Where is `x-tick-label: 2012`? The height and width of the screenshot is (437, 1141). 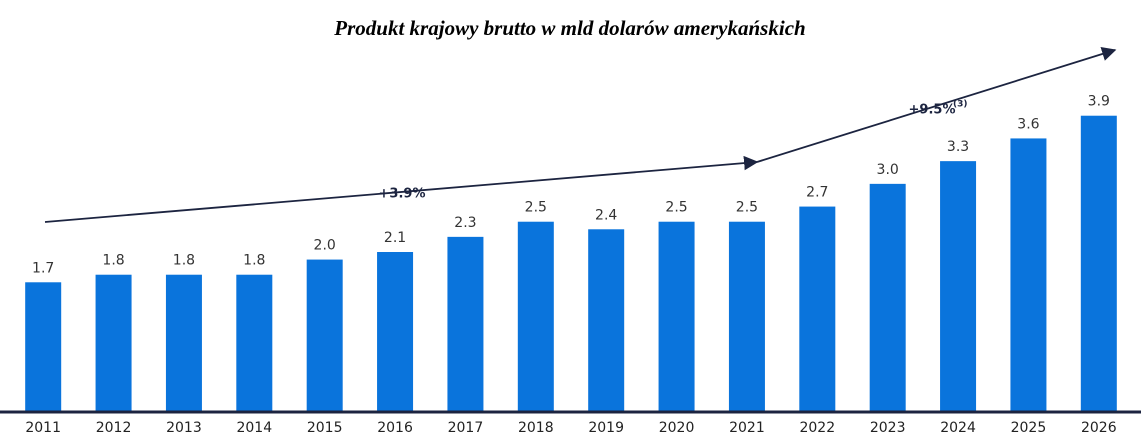
x-tick-label: 2012 is located at coordinates (114, 428).